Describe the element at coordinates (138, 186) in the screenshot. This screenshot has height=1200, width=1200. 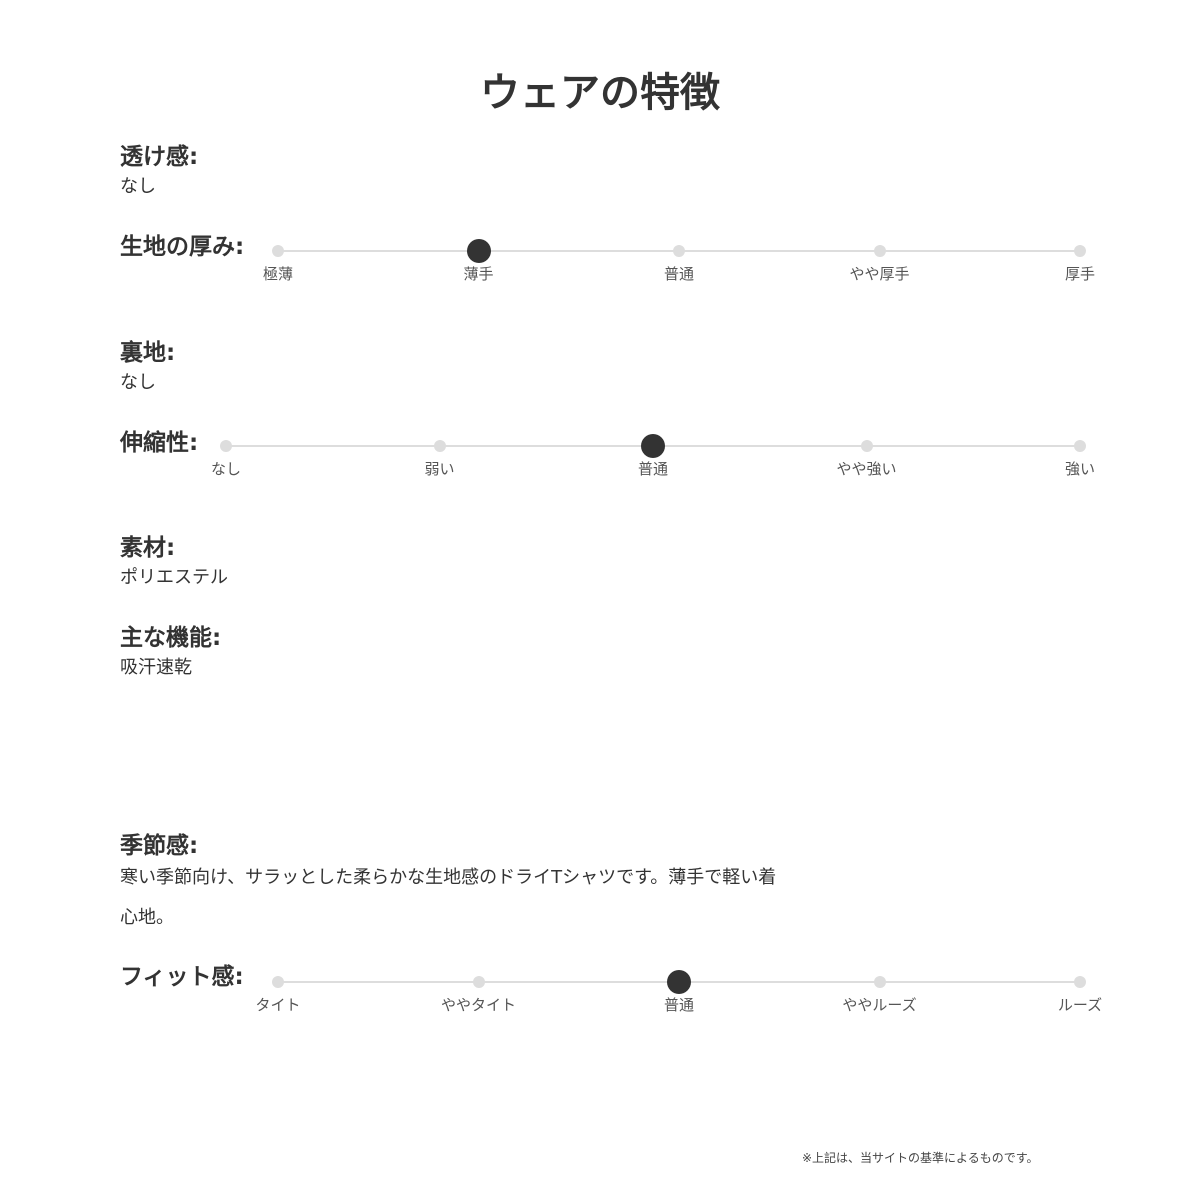
I see `transparency-value: なし` at that location.